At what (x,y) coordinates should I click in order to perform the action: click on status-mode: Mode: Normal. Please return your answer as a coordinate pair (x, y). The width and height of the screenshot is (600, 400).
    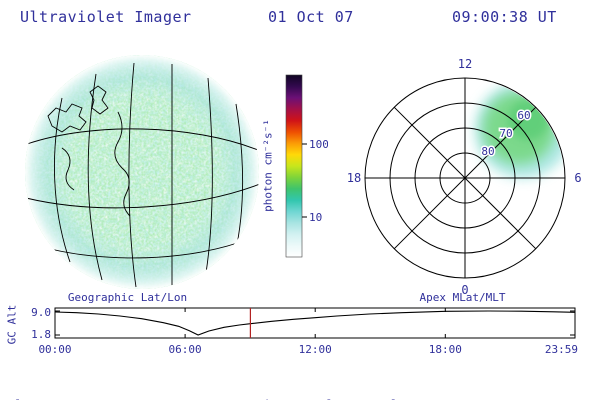
    Looking at the image, I should click on (290, 398).